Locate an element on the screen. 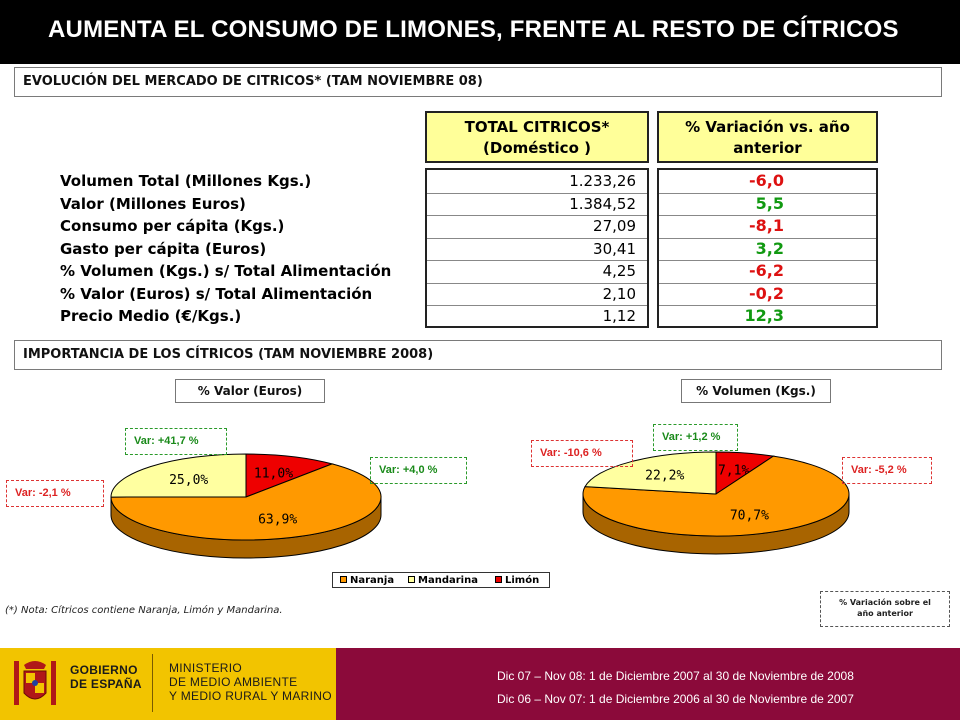 The image size is (960, 720). legend-limon: Limón is located at coordinates (522, 580).